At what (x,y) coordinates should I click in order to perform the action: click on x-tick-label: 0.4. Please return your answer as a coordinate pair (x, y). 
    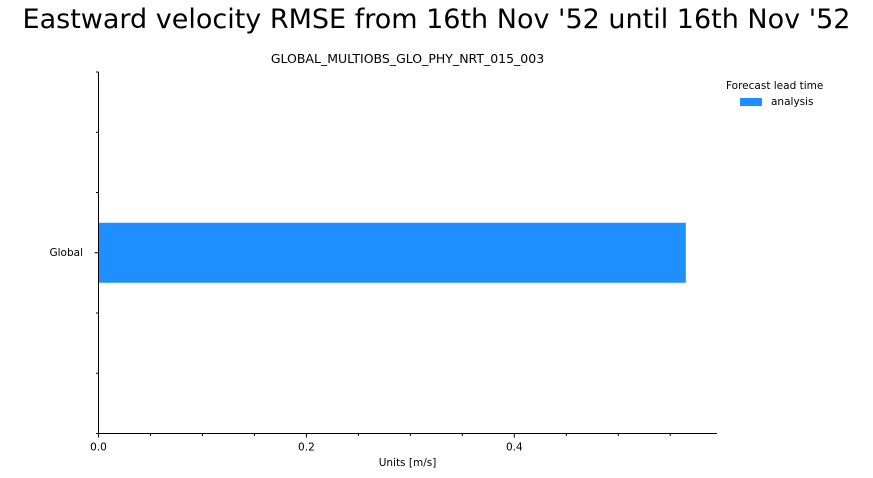
    Looking at the image, I should click on (514, 448).